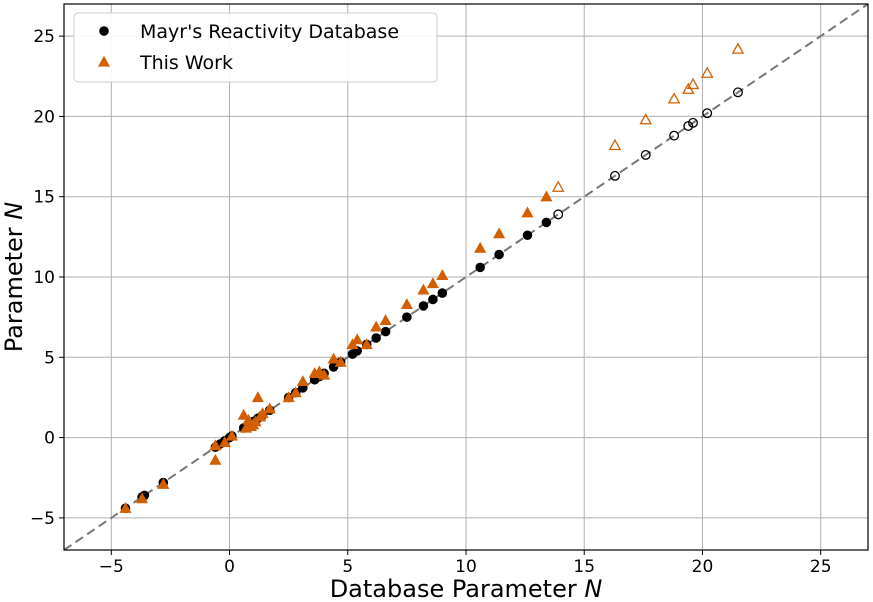 The height and width of the screenshot is (602, 873). What do you see at coordinates (44, 37) in the screenshot?
I see `y-tick-label: 25` at bounding box center [44, 37].